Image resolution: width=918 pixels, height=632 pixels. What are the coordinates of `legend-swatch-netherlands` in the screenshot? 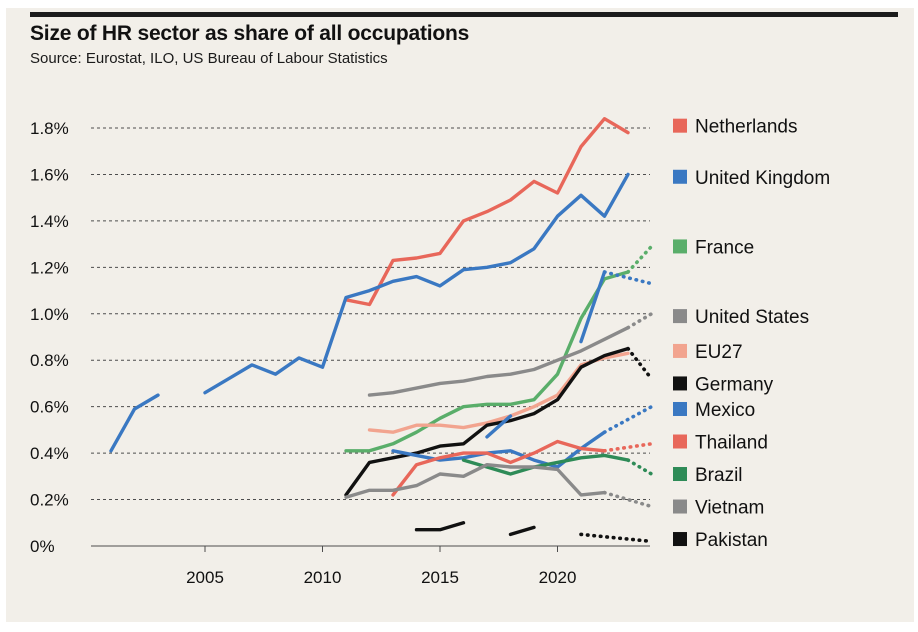 It's located at (680, 125).